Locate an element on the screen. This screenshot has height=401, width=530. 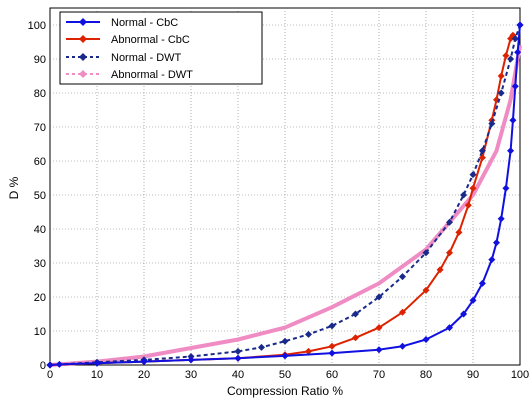
y-tick-label: 40 is located at coordinates (40, 230).